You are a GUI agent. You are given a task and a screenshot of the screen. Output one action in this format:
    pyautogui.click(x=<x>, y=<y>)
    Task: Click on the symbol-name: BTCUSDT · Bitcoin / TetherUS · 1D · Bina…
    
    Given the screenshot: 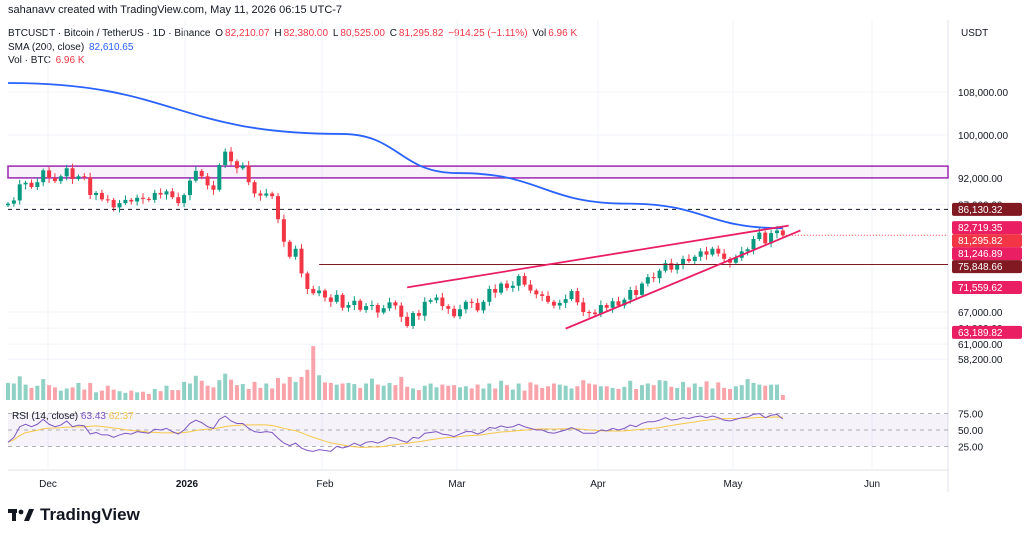 What is the action you would take?
    pyautogui.click(x=109, y=33)
    